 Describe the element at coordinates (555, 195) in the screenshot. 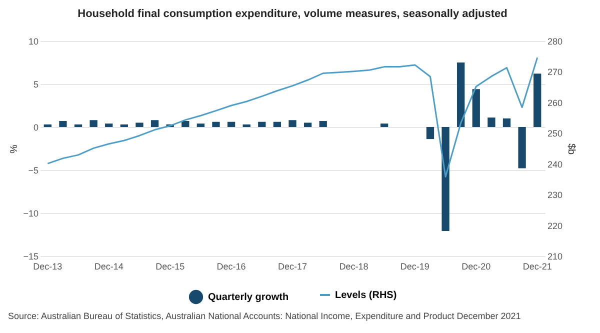

I see `y2-tick-label: 230` at that location.